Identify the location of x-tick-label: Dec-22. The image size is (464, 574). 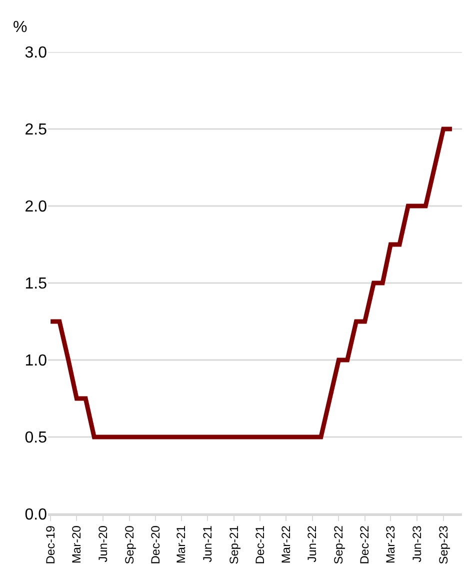
(365, 544).